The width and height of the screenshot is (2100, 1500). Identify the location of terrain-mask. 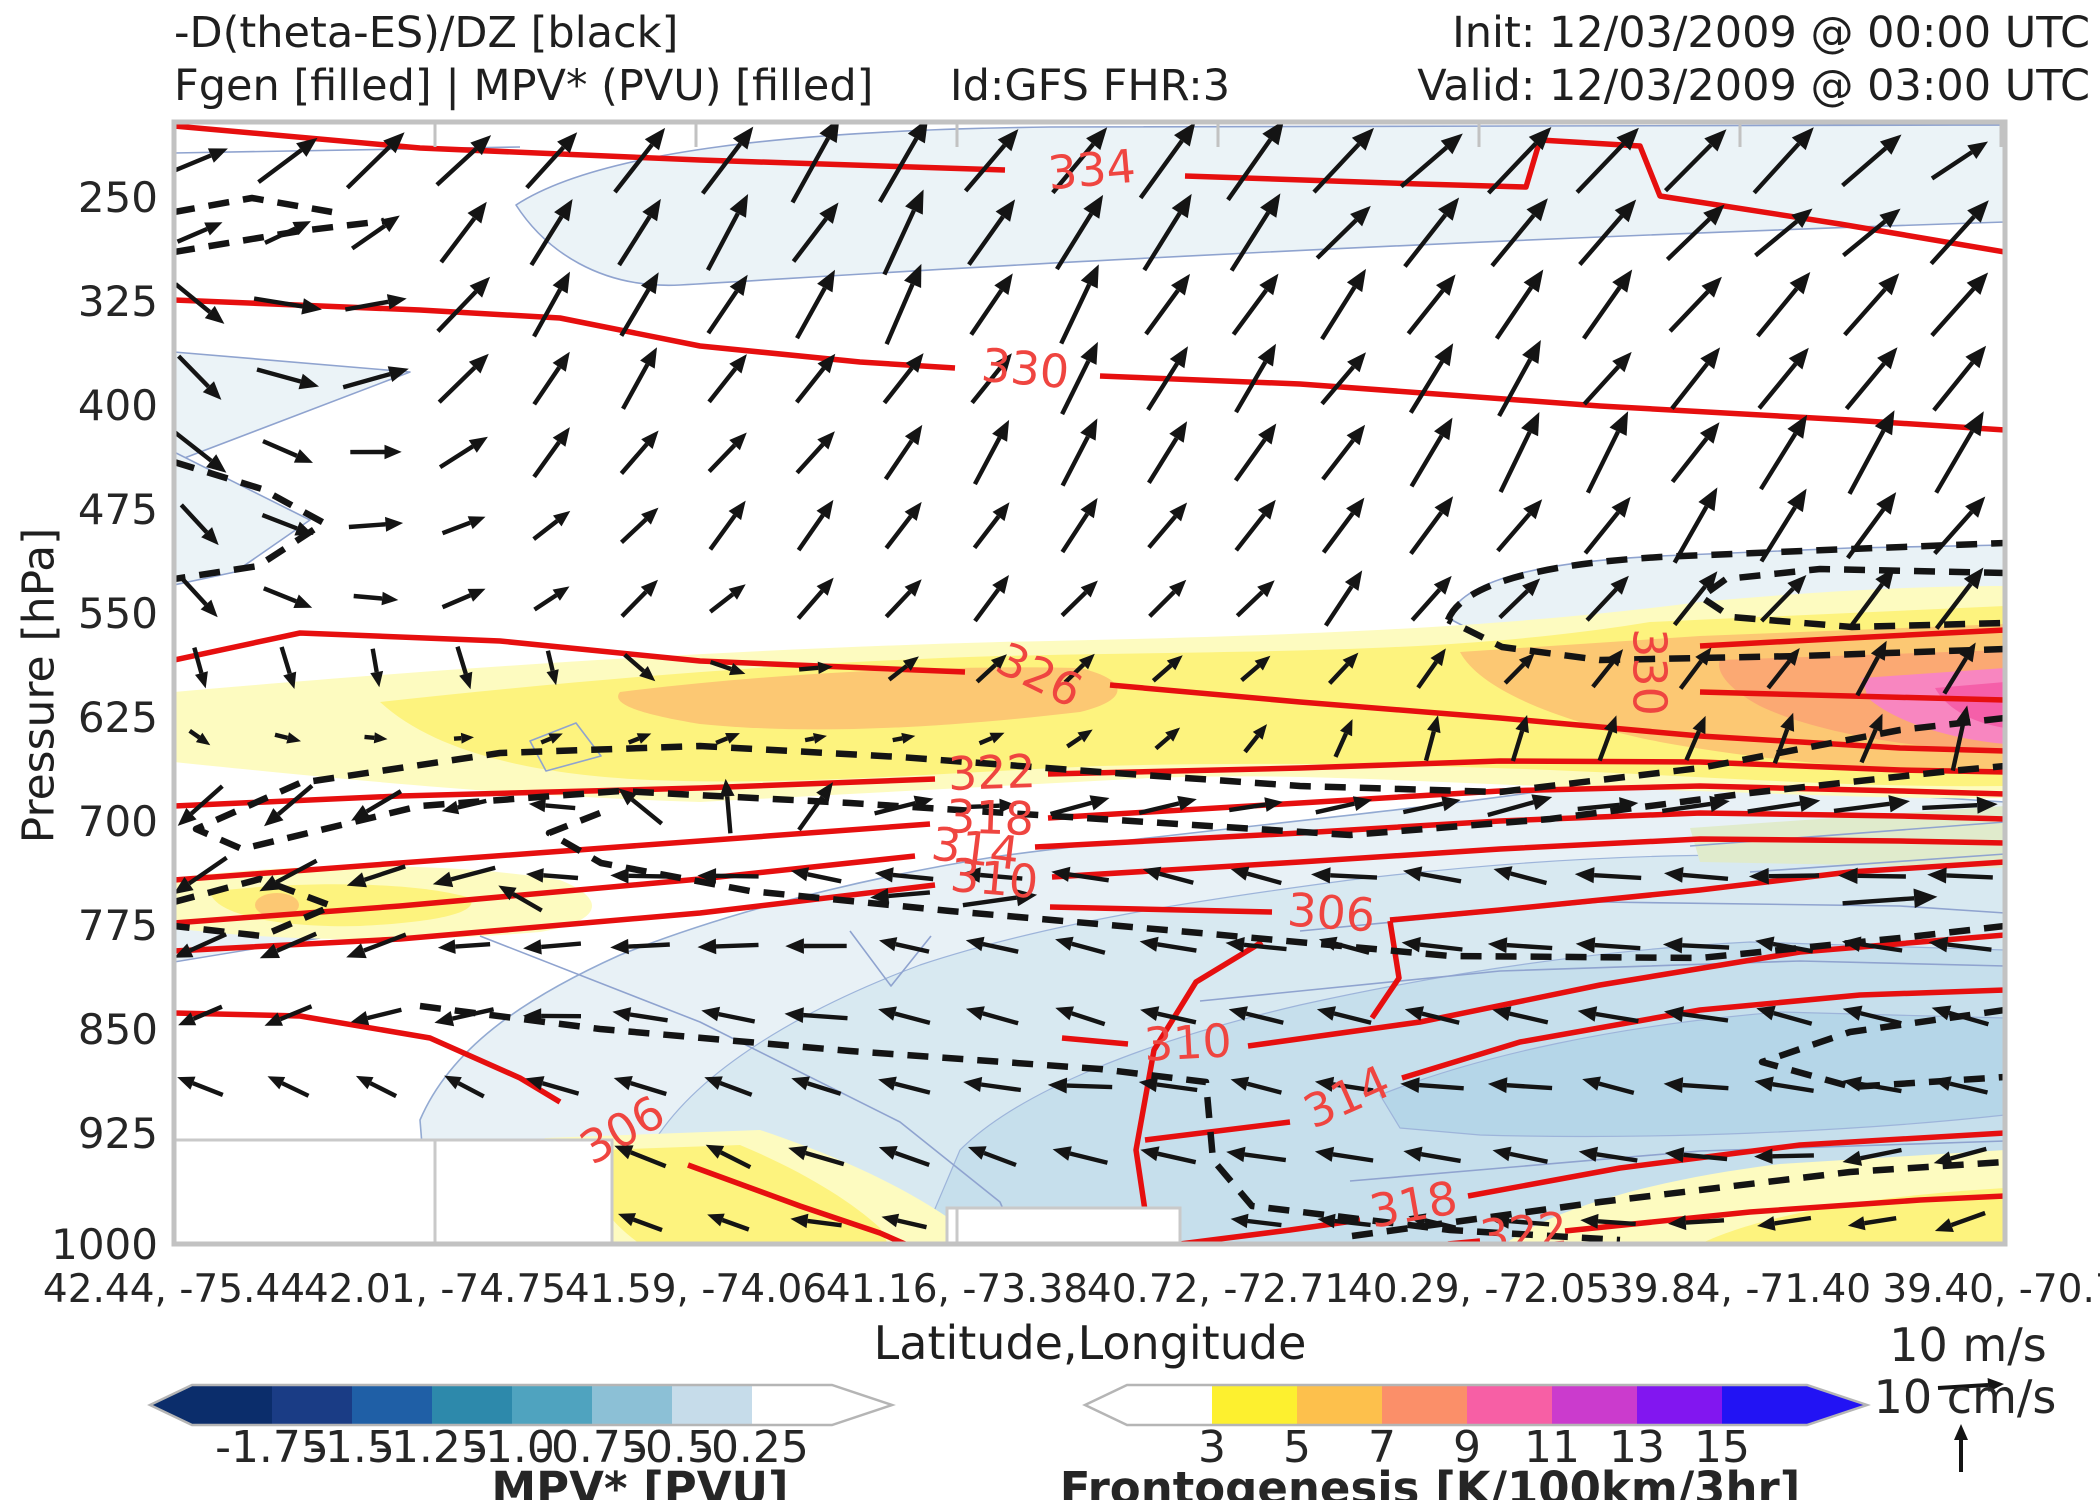
(678, 1191).